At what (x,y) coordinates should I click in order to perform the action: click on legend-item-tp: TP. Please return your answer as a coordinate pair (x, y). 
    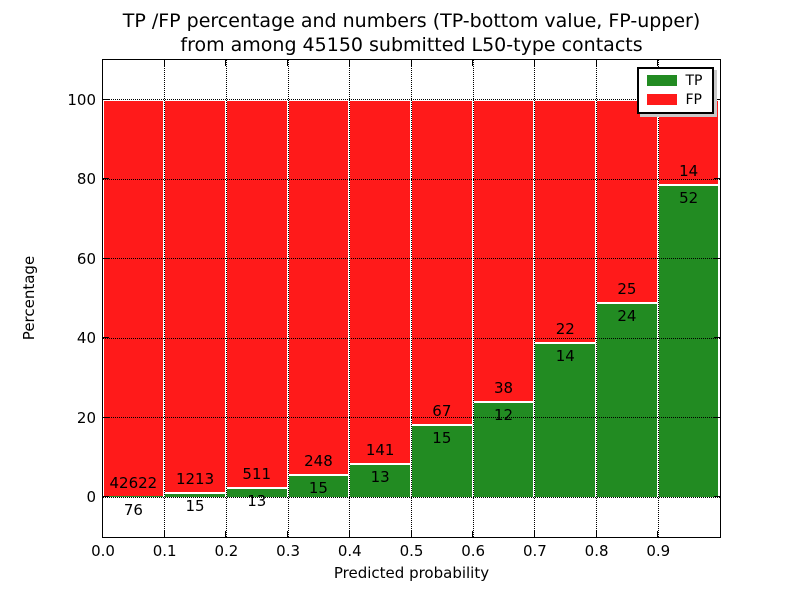
    Looking at the image, I should click on (674, 80).